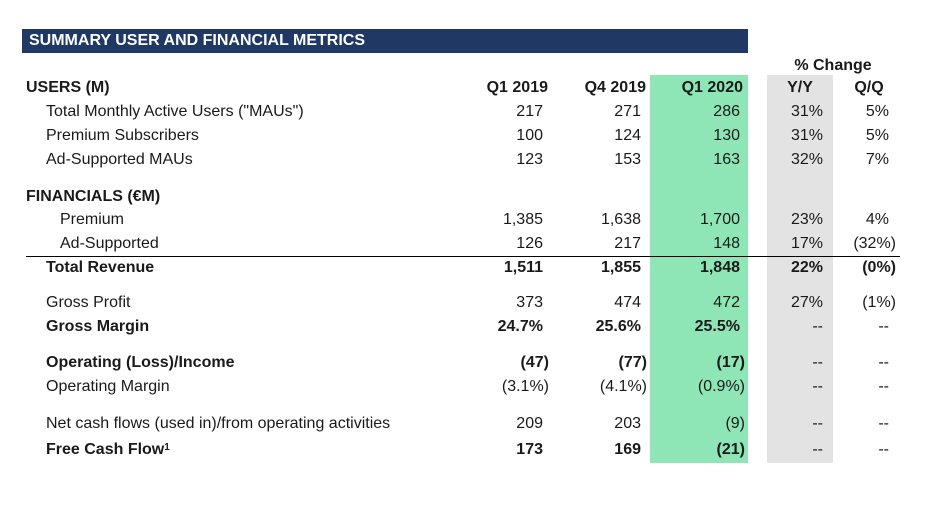 The height and width of the screenshot is (511, 944). Describe the element at coordinates (874, 243) in the screenshot. I see `cell-qq: (32%)` at that location.